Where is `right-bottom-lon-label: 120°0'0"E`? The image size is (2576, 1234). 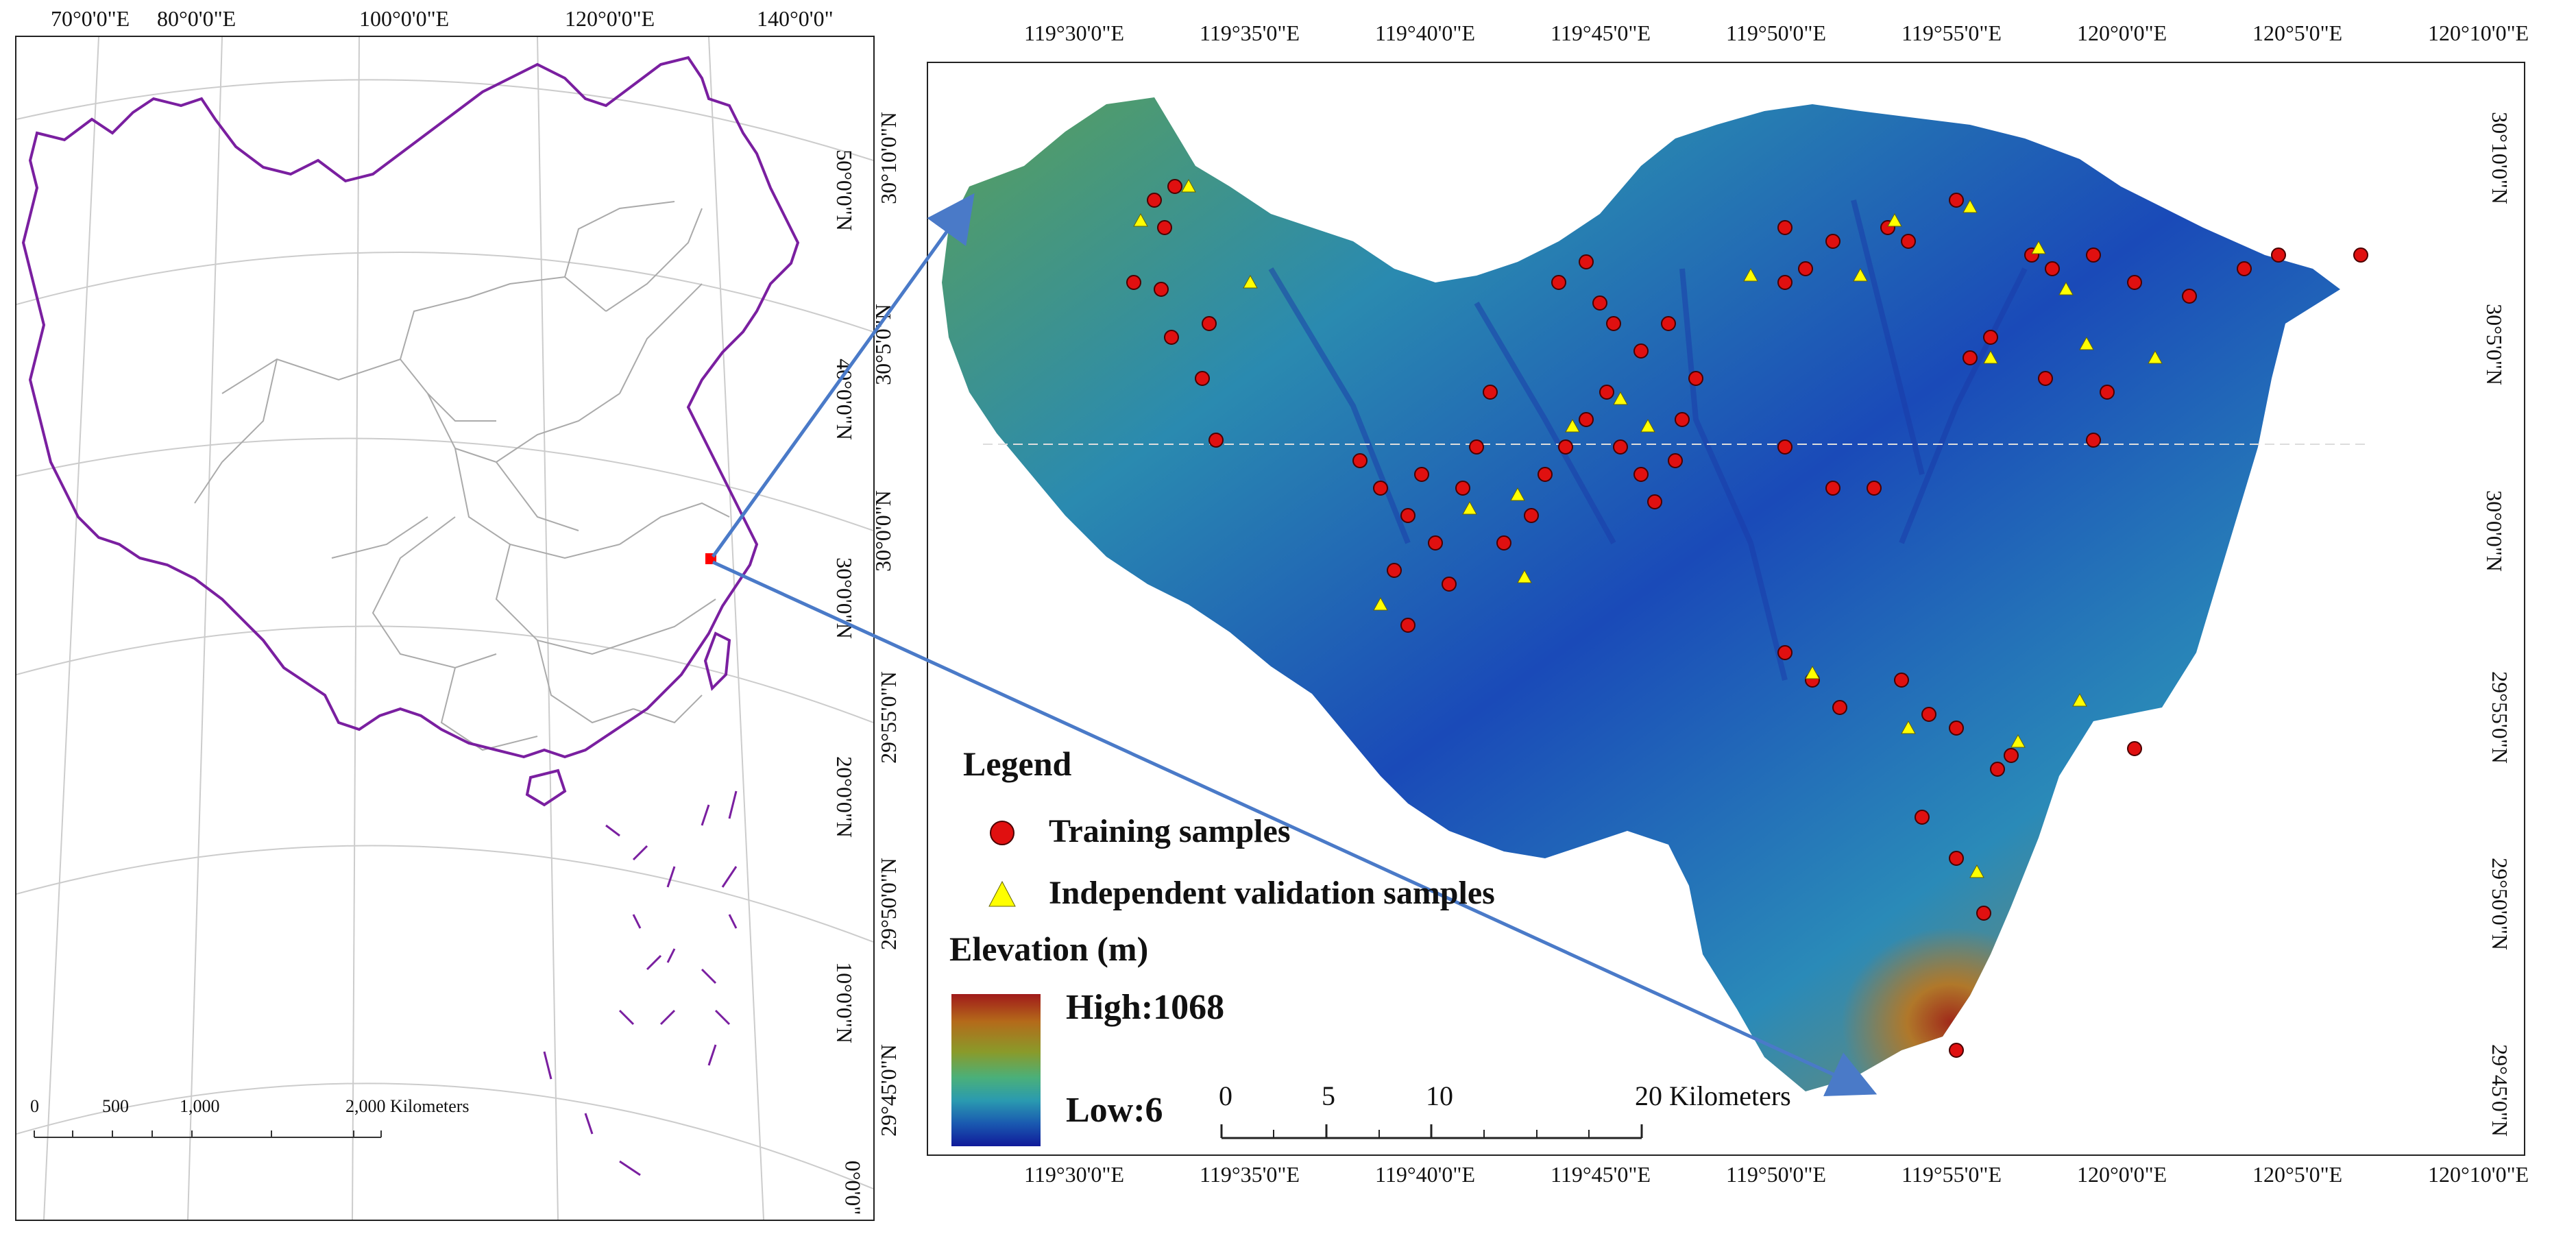 right-bottom-lon-label: 120°0'0"E is located at coordinates (2122, 1174).